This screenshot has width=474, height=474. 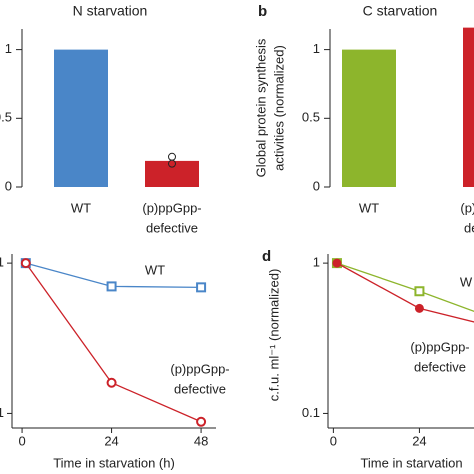 What do you see at coordinates (400, 11) in the screenshot?
I see `chart-title: C starvation` at bounding box center [400, 11].